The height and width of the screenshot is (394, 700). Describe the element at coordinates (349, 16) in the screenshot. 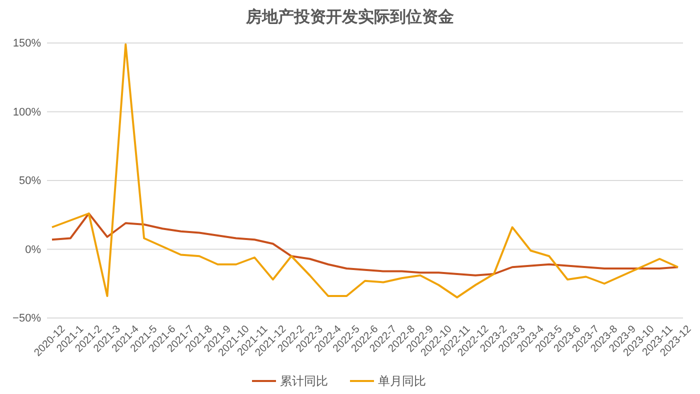

I see `chart-title: 房地产投资开发实际到位资金` at that location.